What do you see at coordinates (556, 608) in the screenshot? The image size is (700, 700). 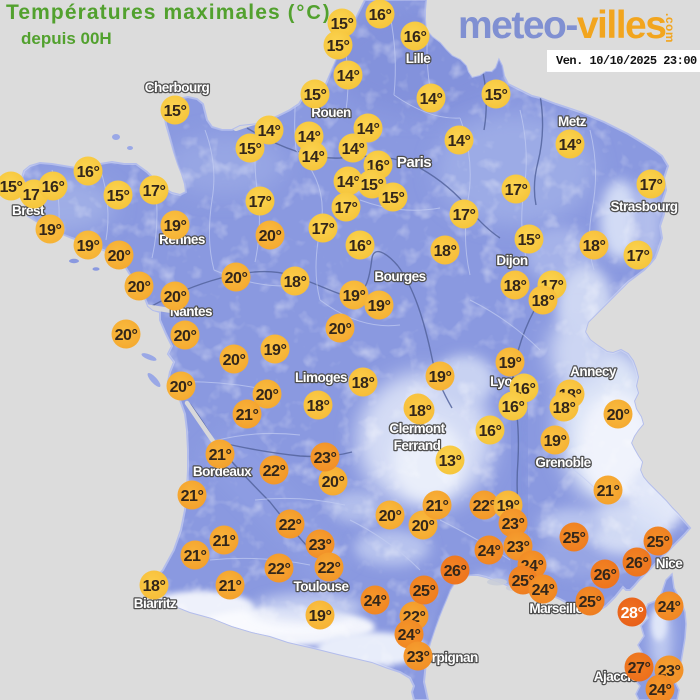 I see `svg-text: Marseille` at bounding box center [556, 608].